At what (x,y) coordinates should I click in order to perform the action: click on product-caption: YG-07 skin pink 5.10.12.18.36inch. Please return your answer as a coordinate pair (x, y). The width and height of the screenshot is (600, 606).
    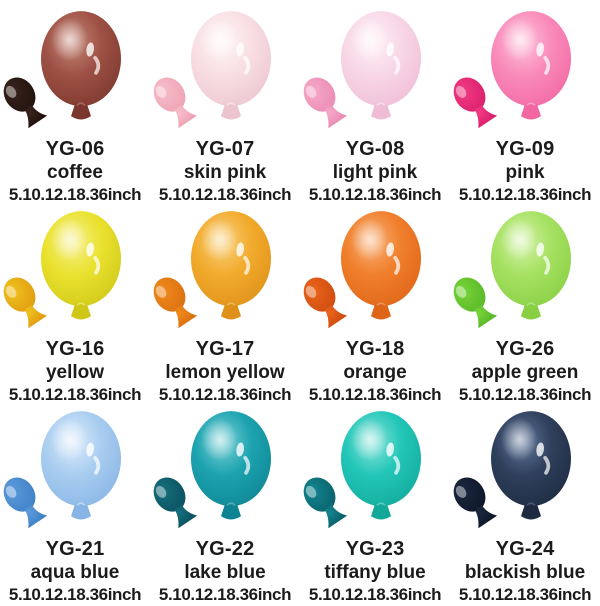
    Looking at the image, I should click on (225, 169).